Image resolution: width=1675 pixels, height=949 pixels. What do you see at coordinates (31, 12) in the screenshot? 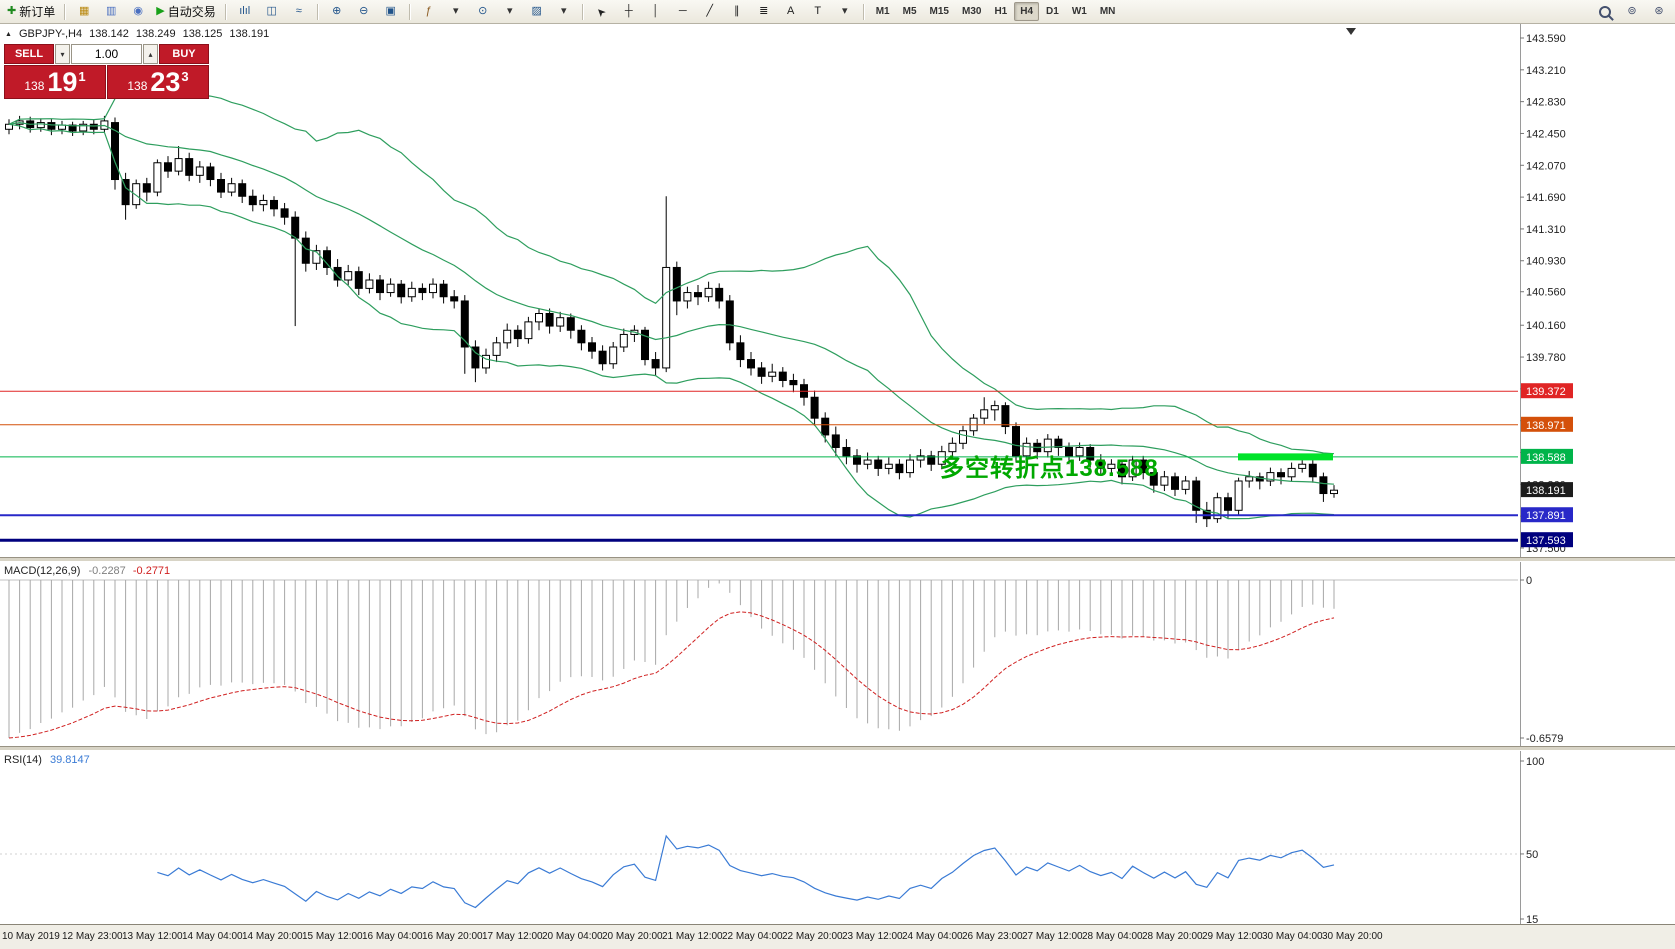
I see `new-order-button: ✚ 新订单` at bounding box center [31, 12].